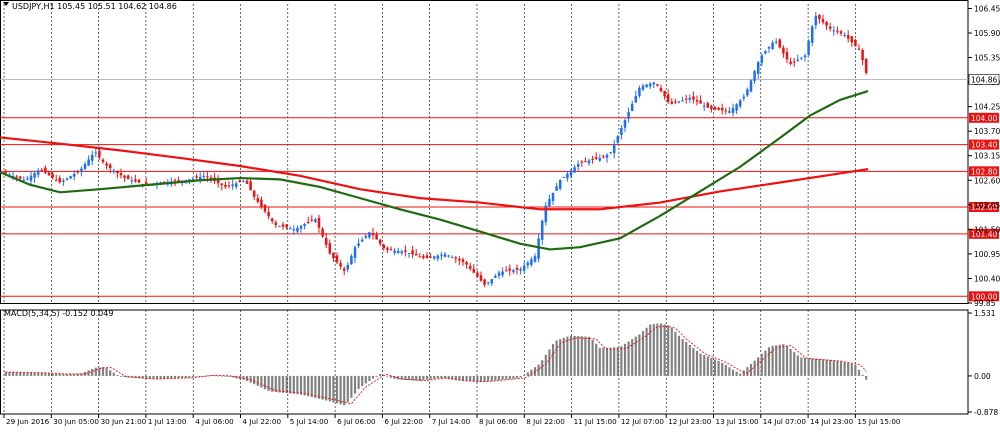  Describe the element at coordinates (451, 421) in the screenshot. I see `x-tick-label: 7 Jul 14:00` at that location.